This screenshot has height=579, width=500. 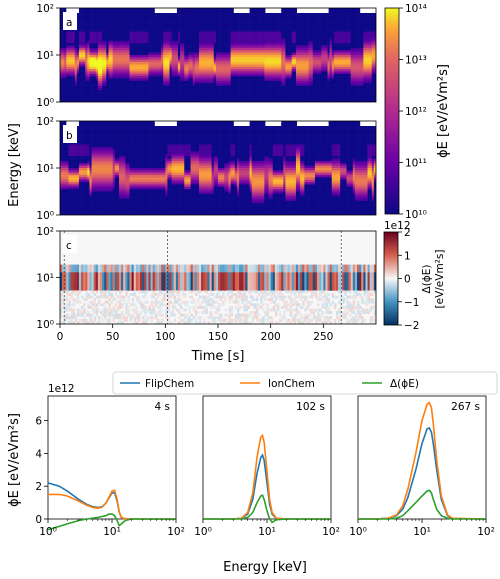 What do you see at coordinates (218, 337) in the screenshot?
I see `x-tick-label: 150` at bounding box center [218, 337].